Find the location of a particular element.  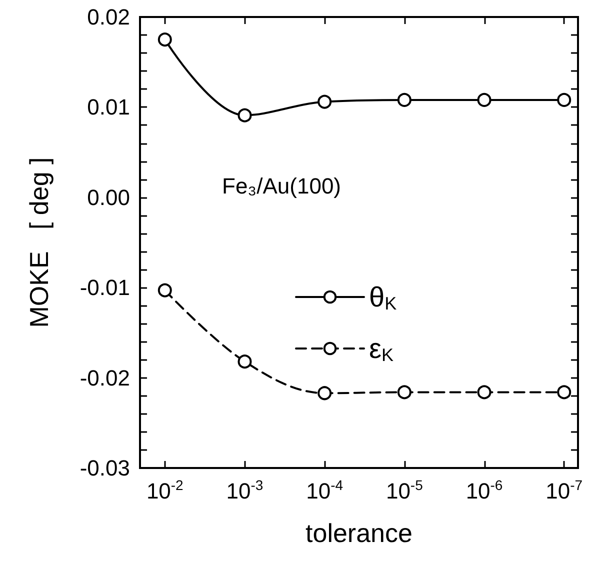

y-tick-label: -0.01 is located at coordinates (105, 287).